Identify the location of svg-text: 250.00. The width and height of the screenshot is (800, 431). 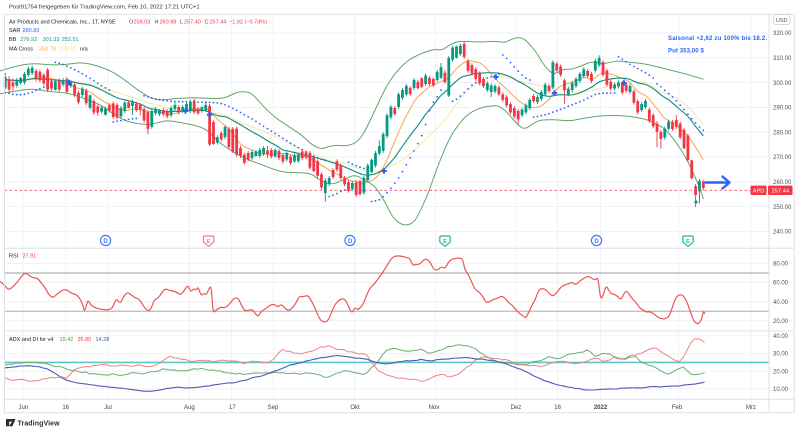
(782, 208).